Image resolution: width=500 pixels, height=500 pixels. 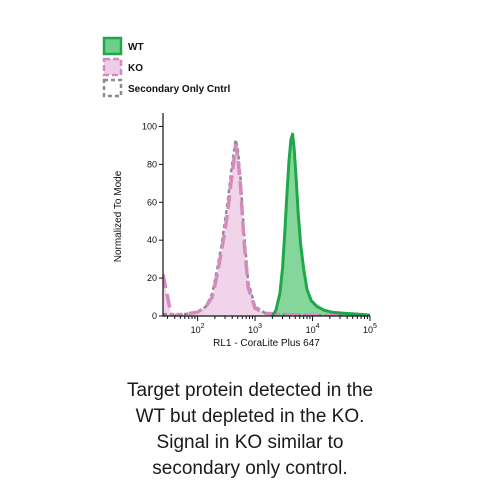 What do you see at coordinates (370, 329) in the screenshot?
I see `x-tick-label: 10⁵` at bounding box center [370, 329].